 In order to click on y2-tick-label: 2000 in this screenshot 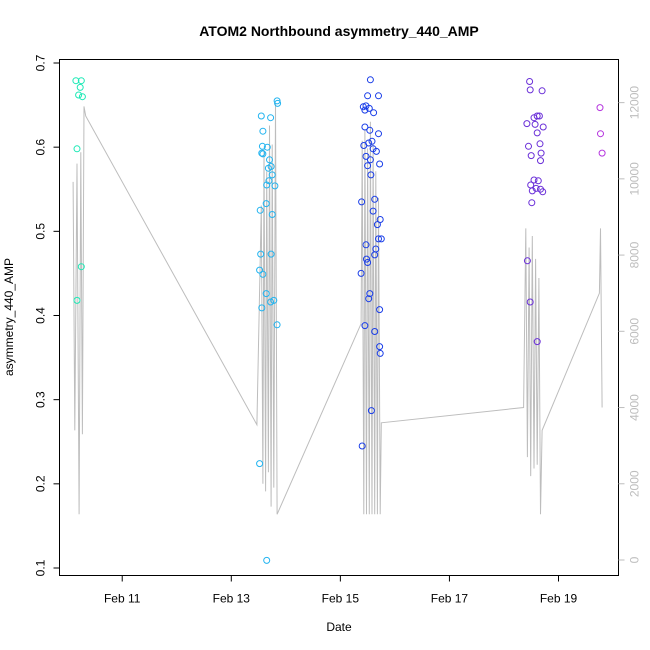, I will do `click(635, 483)`.